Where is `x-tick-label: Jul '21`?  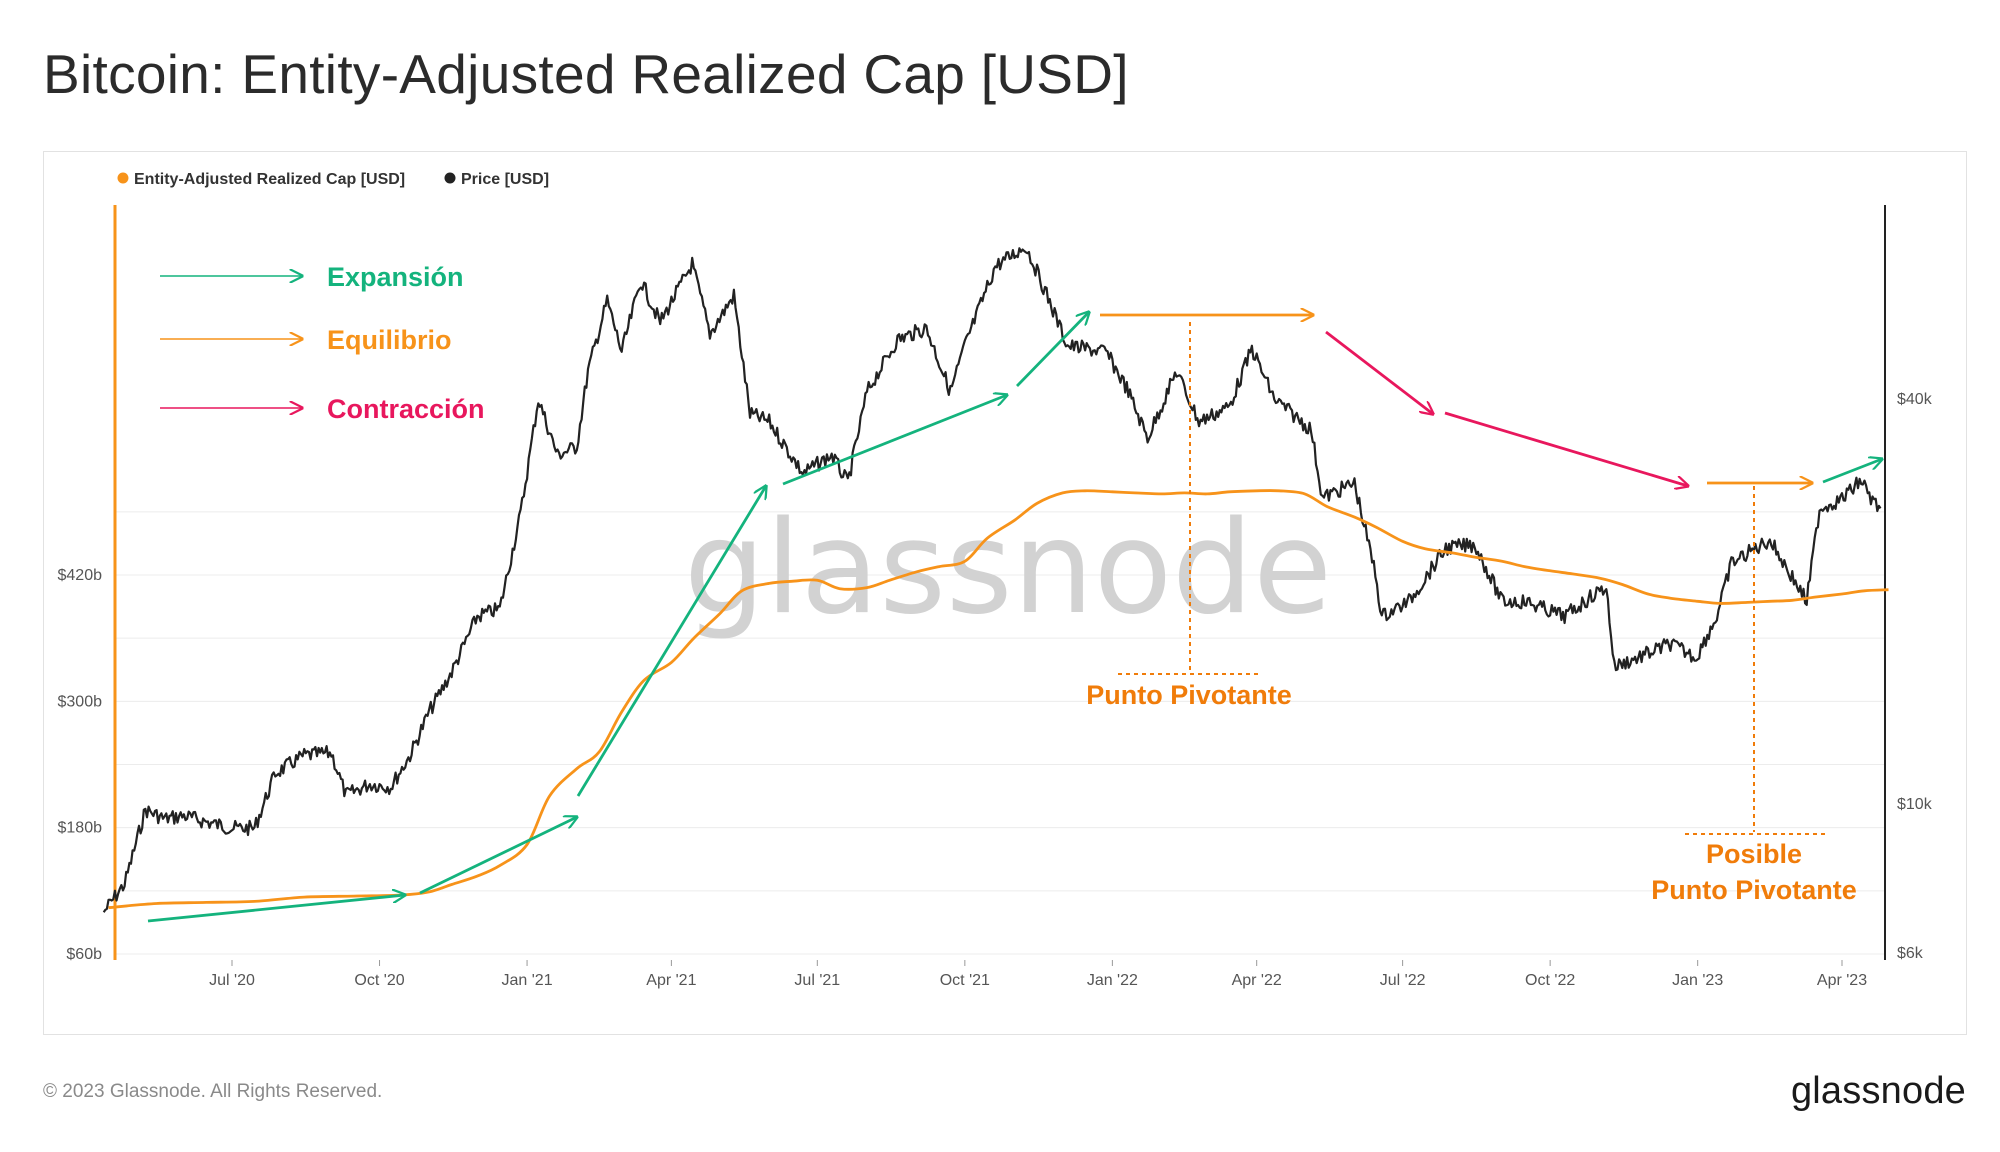
x-tick-label: Jul '21 is located at coordinates (817, 980).